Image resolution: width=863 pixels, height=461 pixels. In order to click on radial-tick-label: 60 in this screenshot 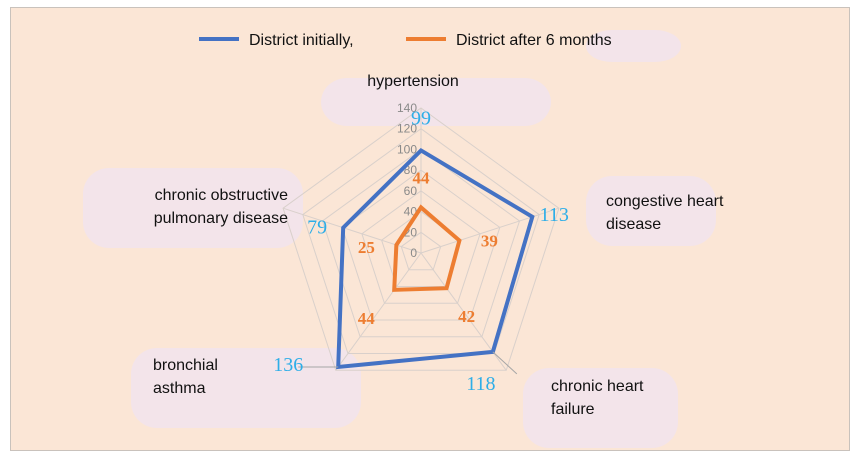, I will do `click(411, 191)`.